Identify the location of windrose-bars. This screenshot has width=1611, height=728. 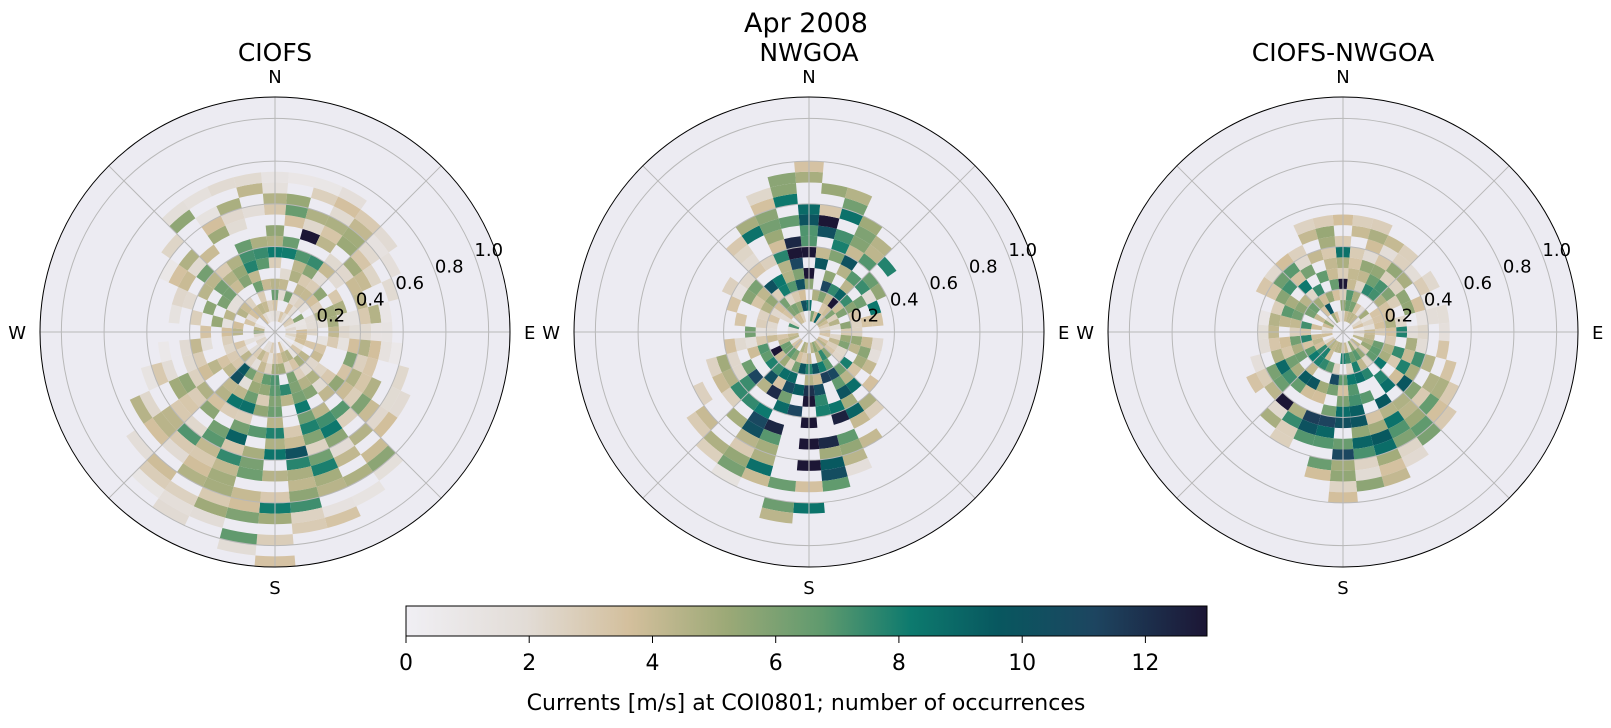
(268, 369).